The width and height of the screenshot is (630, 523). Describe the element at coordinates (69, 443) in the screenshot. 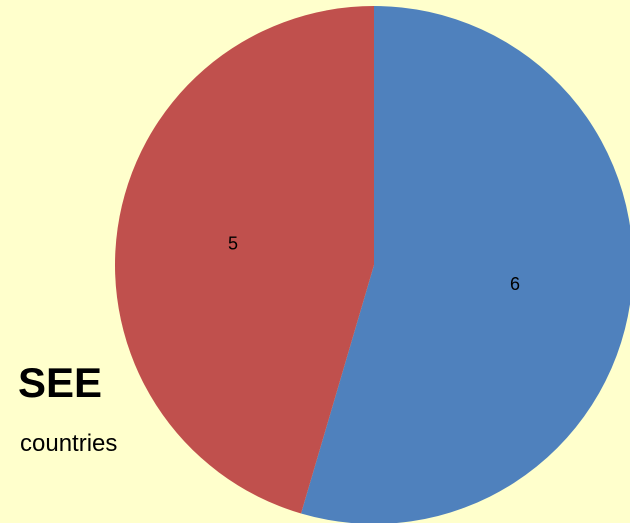

I see `annotation-subtext: countries` at that location.